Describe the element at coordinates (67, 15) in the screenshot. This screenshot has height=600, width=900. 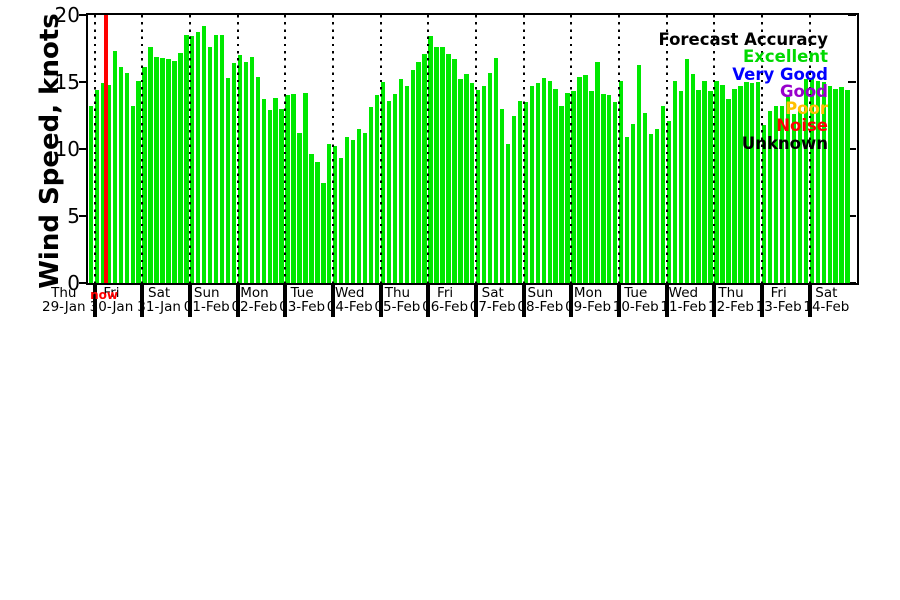
I see `y-tick-label: 20` at that location.